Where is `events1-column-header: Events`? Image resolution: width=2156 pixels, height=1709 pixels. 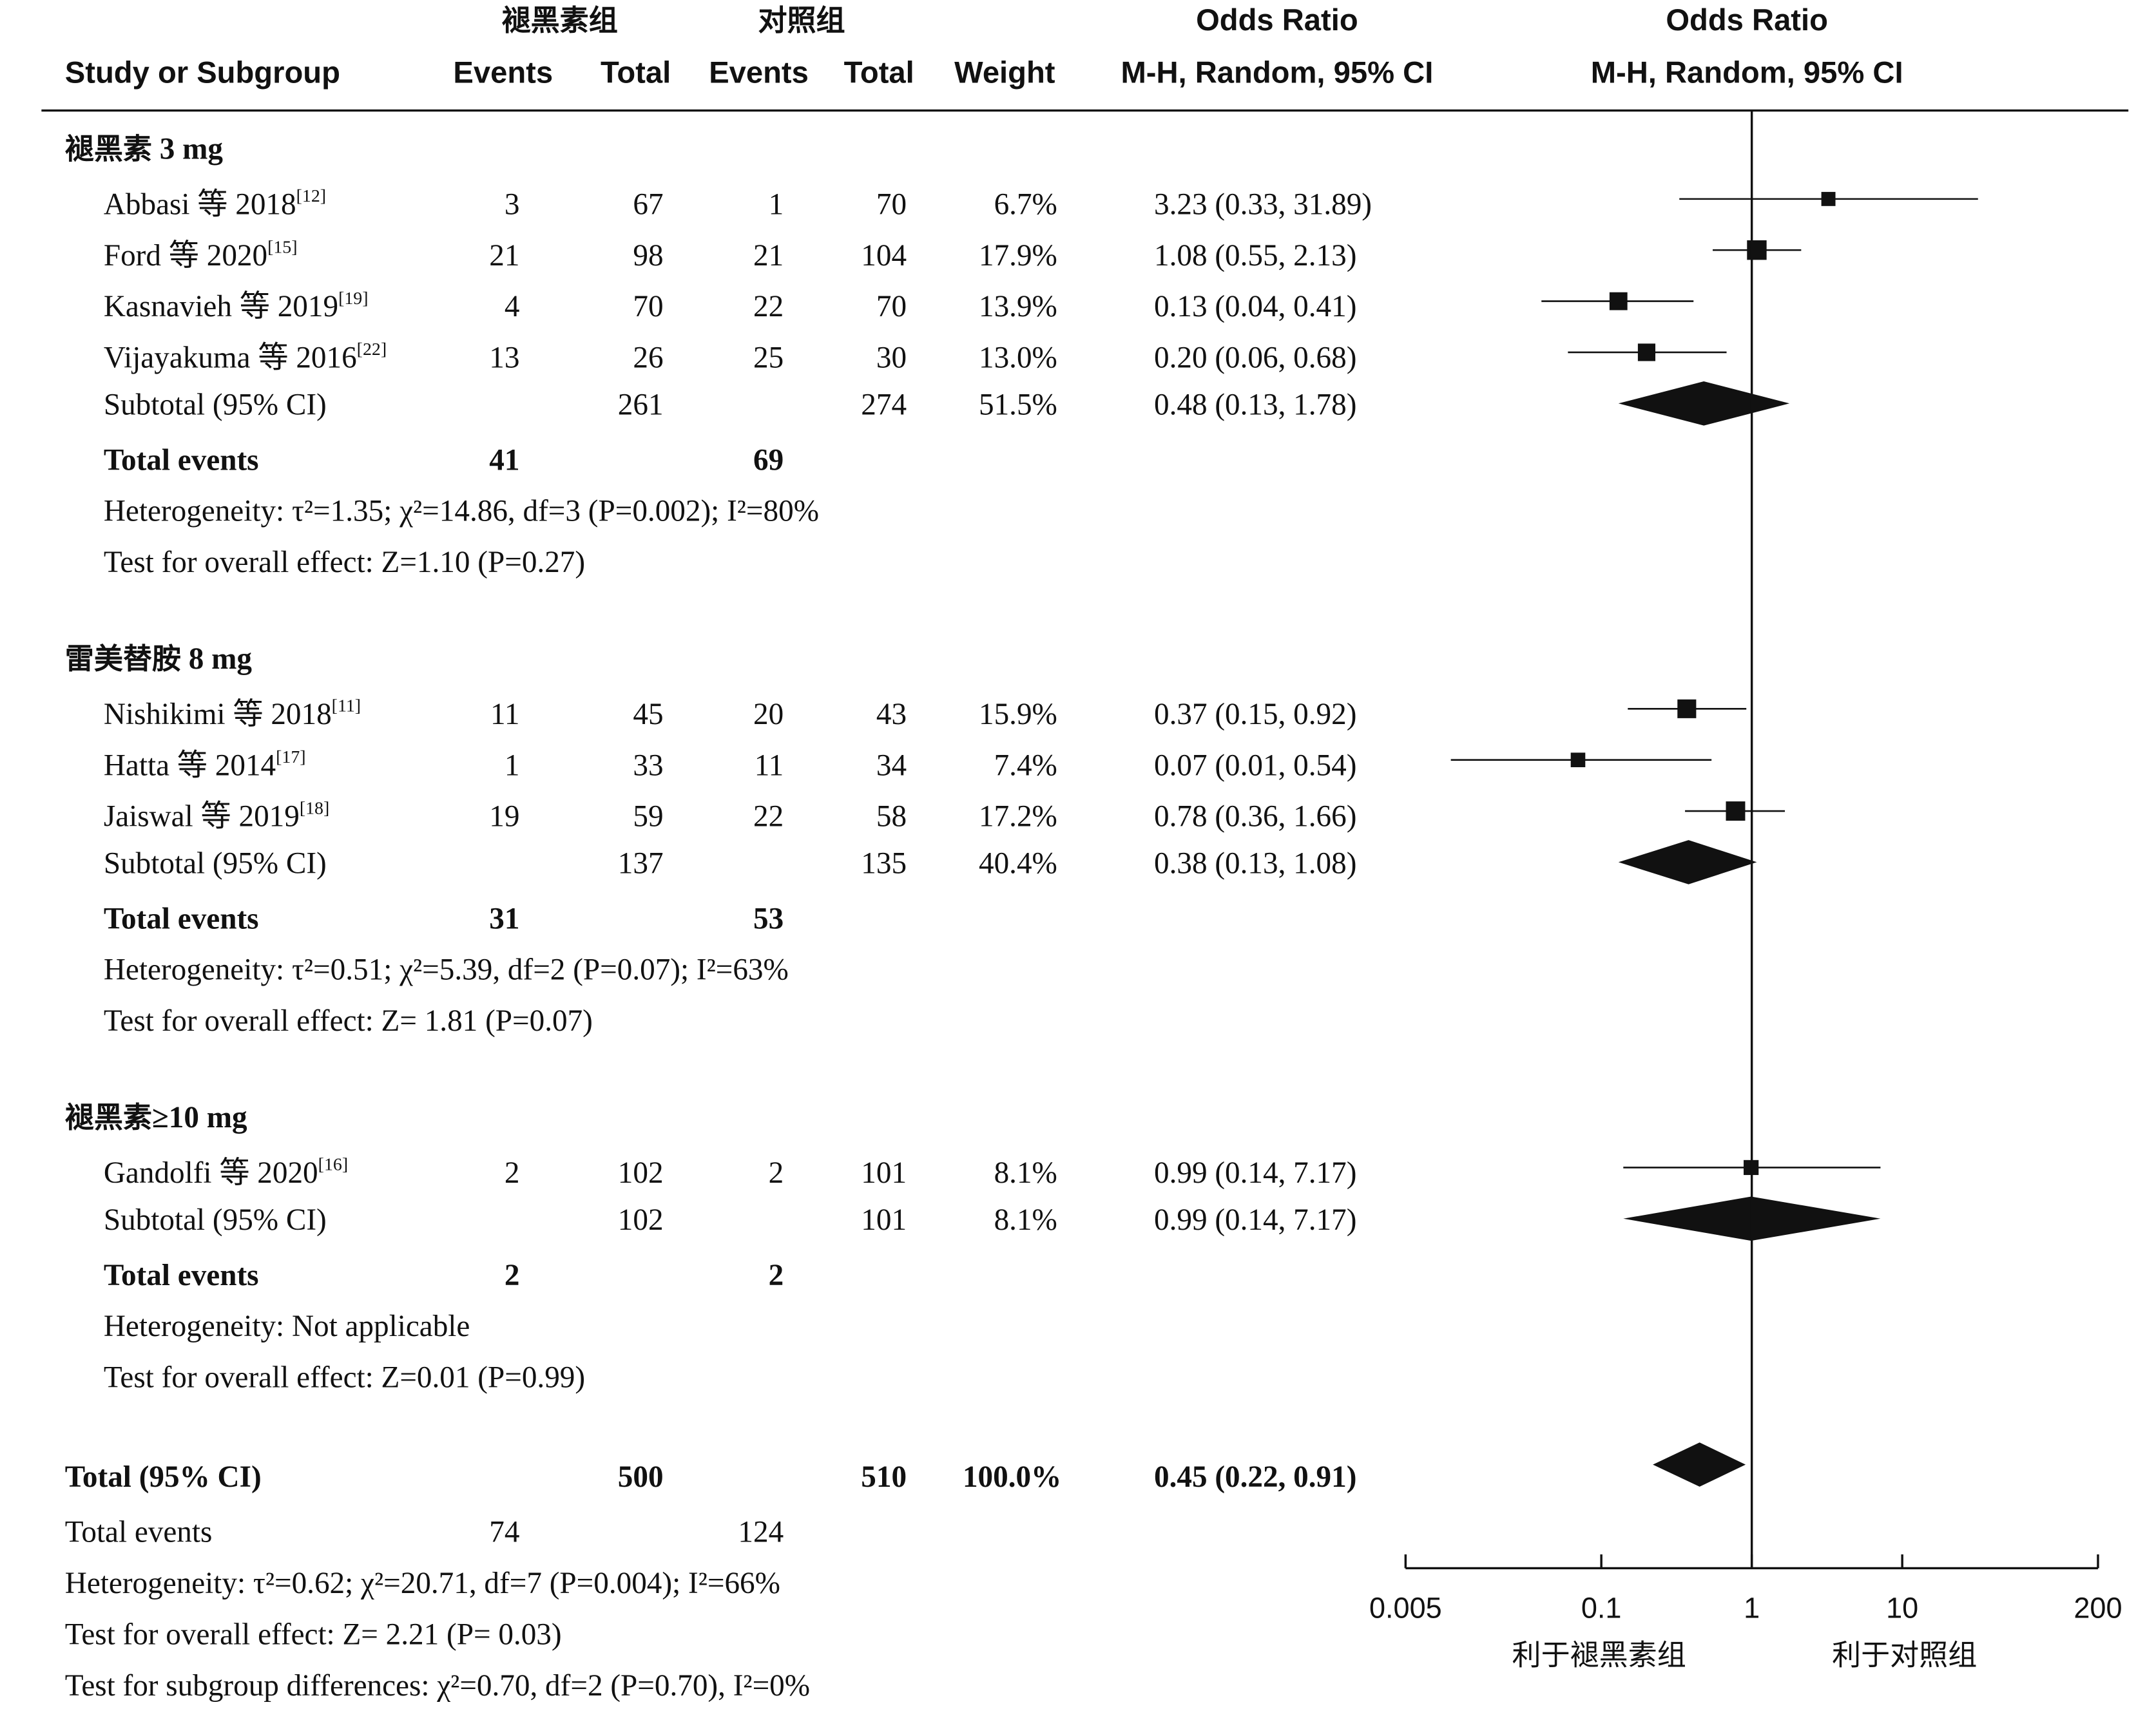 events1-column-header: Events is located at coordinates (503, 72).